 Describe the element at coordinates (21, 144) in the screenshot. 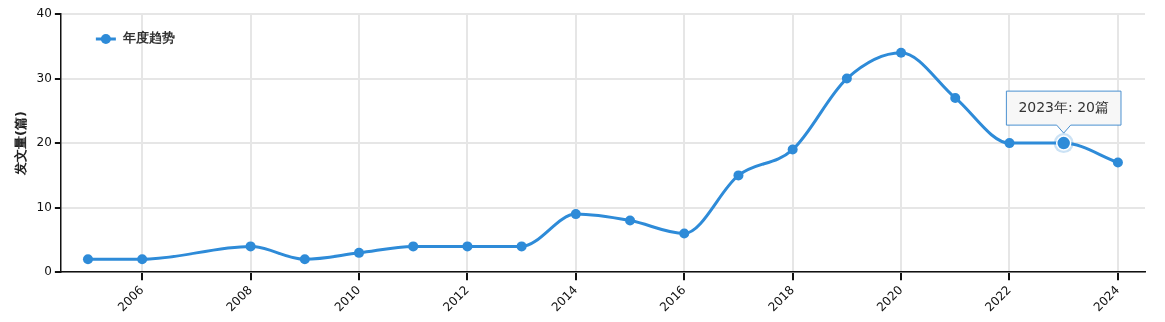

I see `y-axis-title: 发文量(篇)` at that location.